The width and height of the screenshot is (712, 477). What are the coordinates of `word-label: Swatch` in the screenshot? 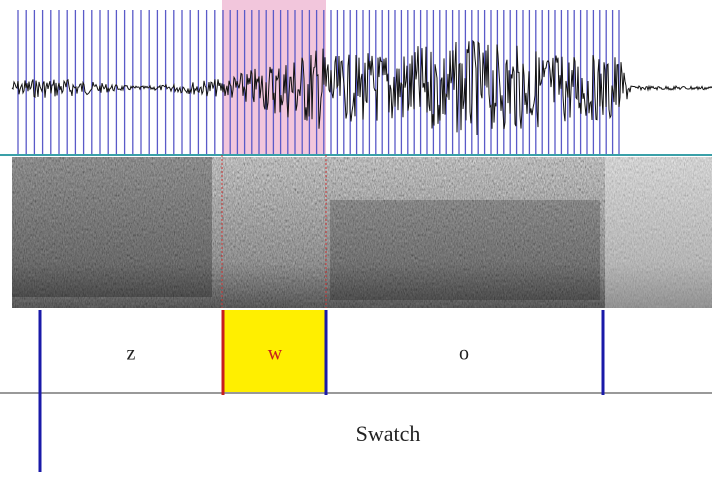 It's located at (388, 433).